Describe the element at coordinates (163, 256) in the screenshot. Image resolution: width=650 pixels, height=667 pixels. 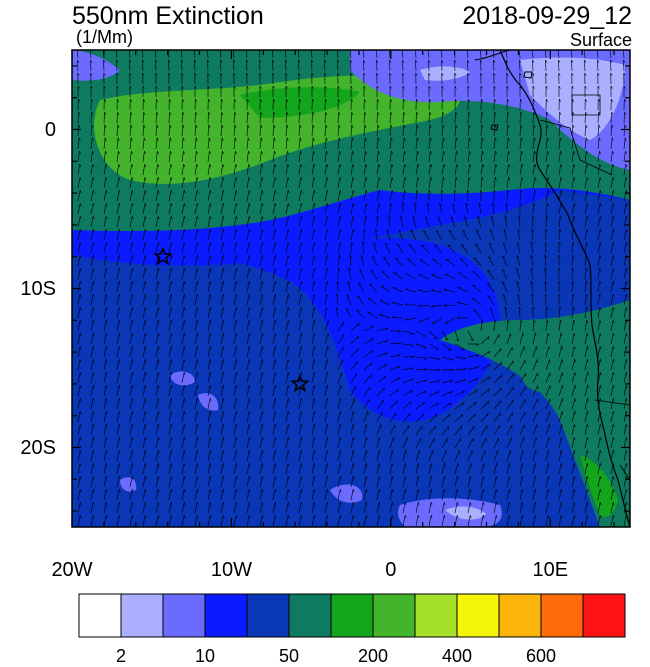
I see `star-marker` at that location.